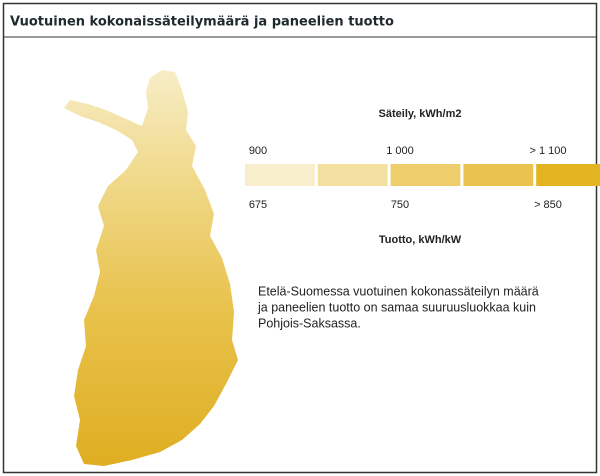 The height and width of the screenshot is (476, 600). Describe the element at coordinates (420, 114) in the screenshot. I see `legend-top-title: Säteily, kWh/m2` at that location.